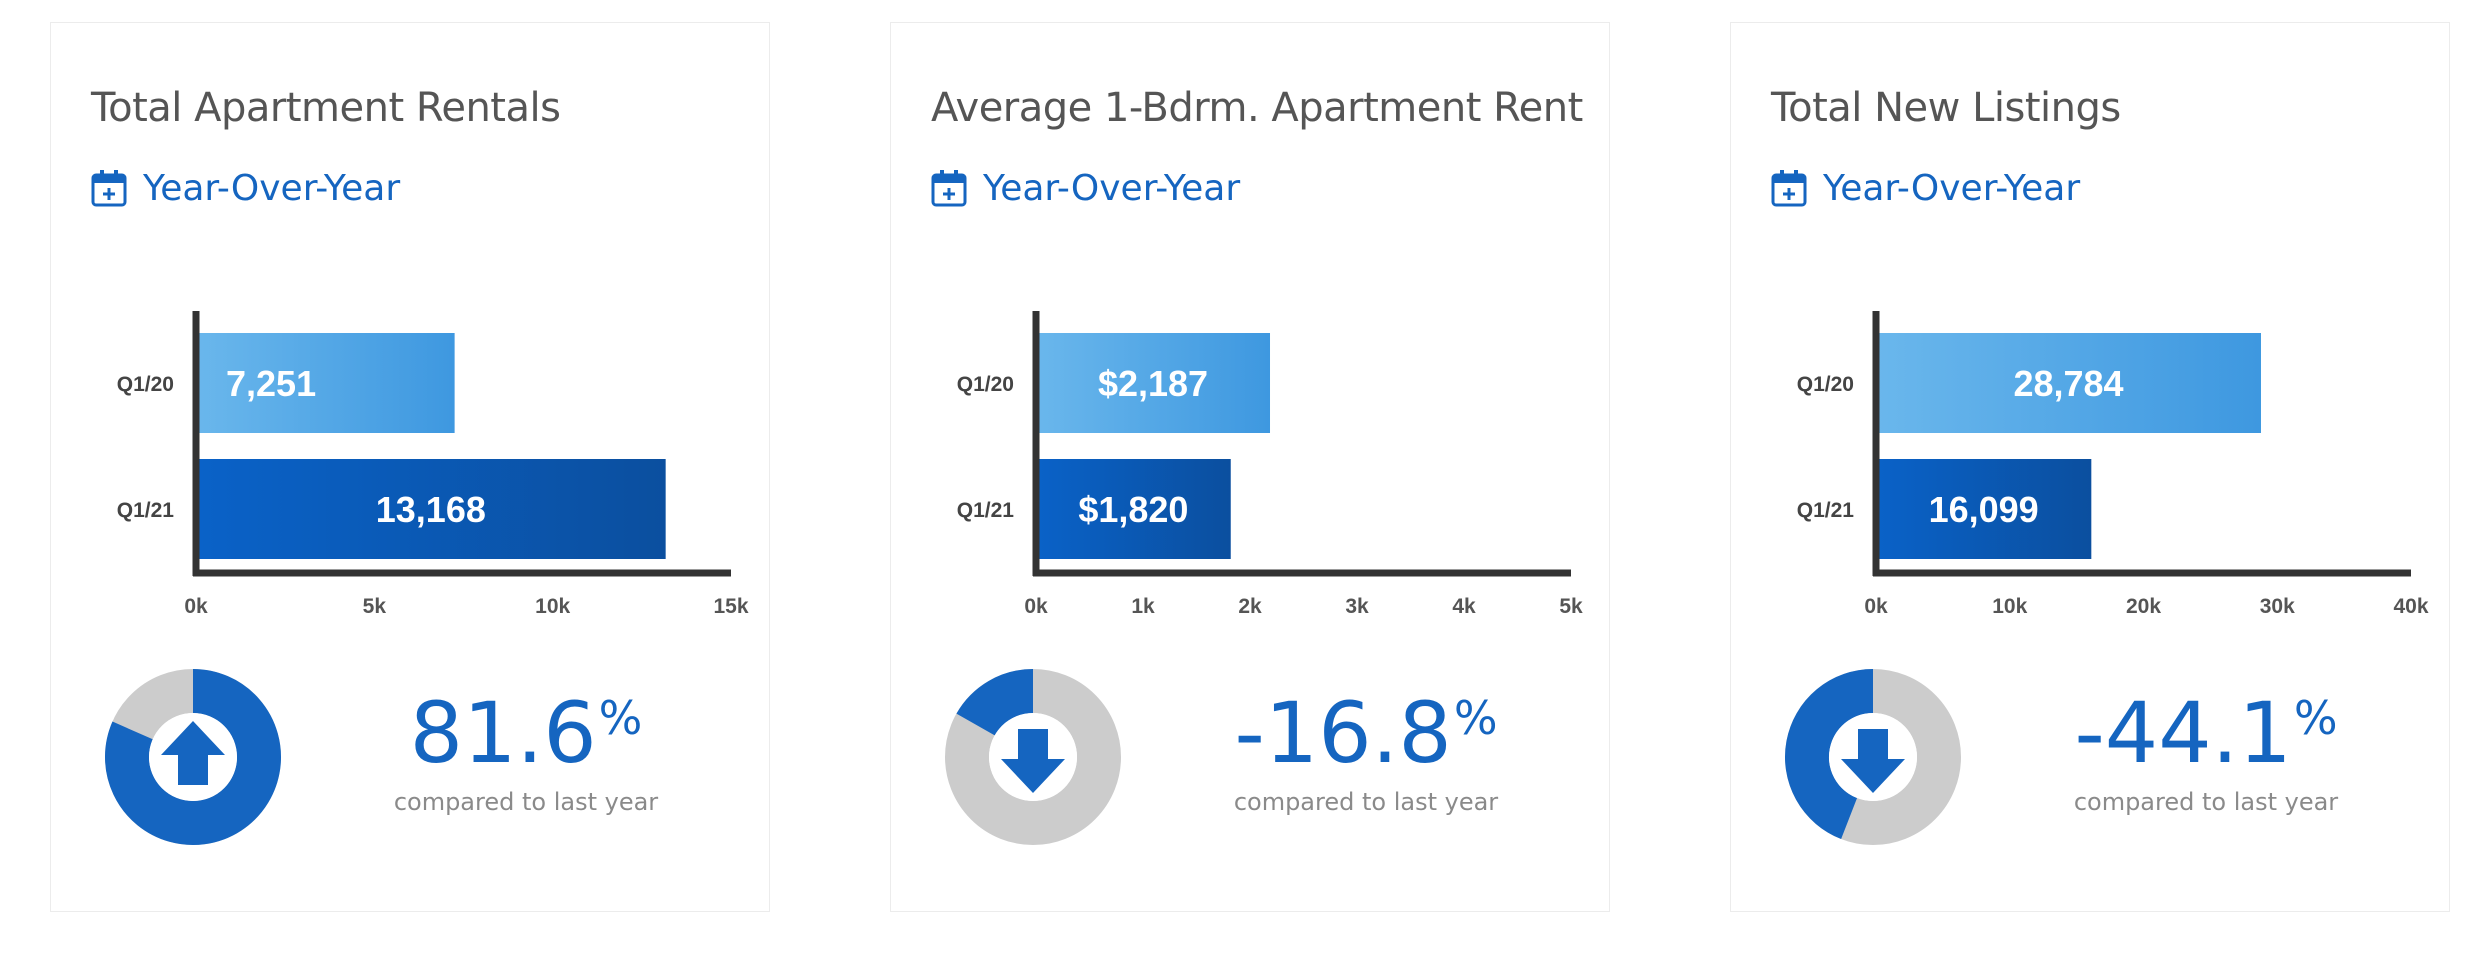  What do you see at coordinates (2410, 606) in the screenshot?
I see `tick-label: 40k` at bounding box center [2410, 606].